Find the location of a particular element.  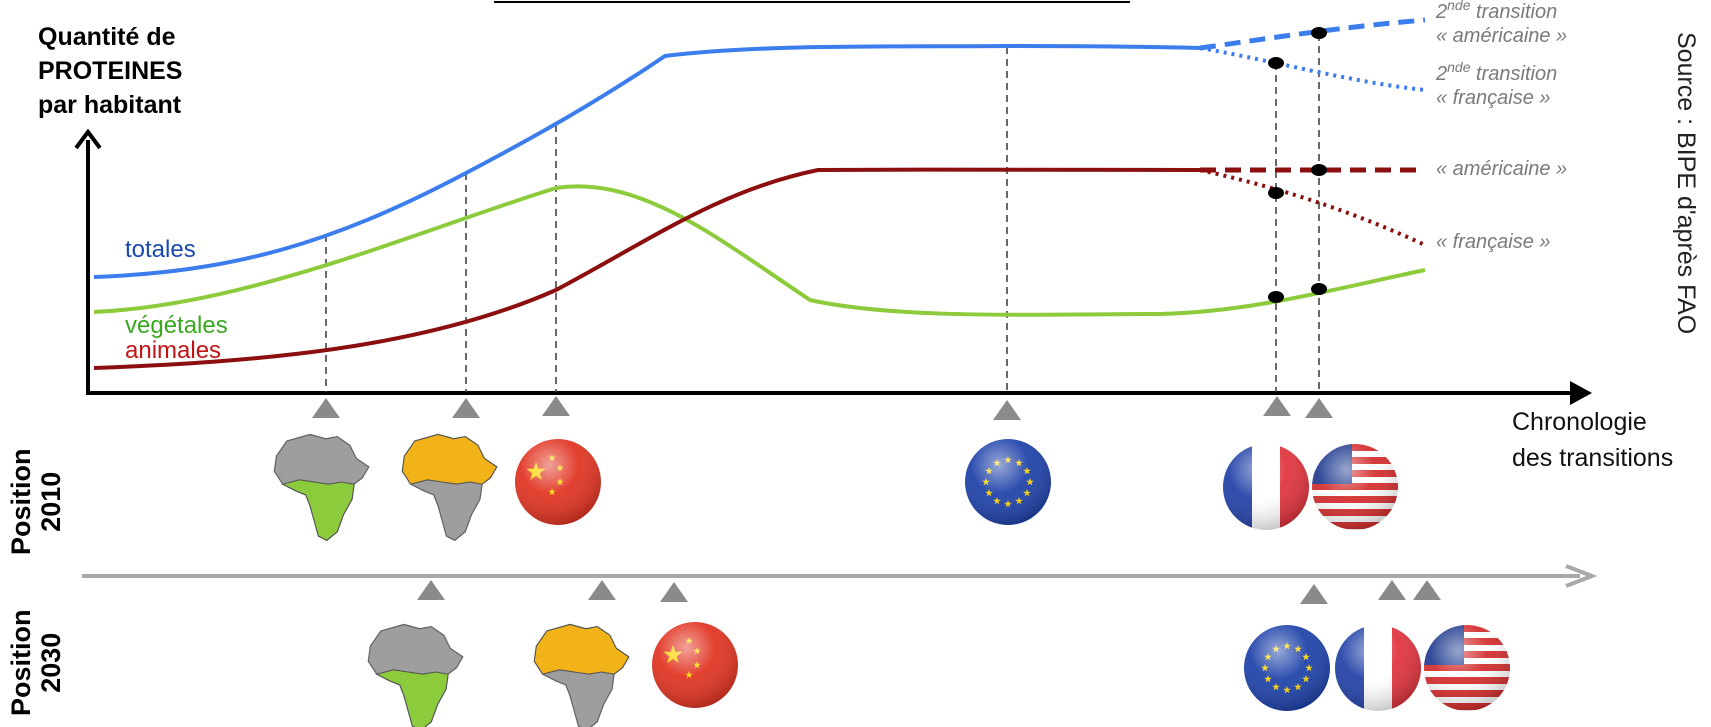

position-2010-word: Position is located at coordinates (21, 502).